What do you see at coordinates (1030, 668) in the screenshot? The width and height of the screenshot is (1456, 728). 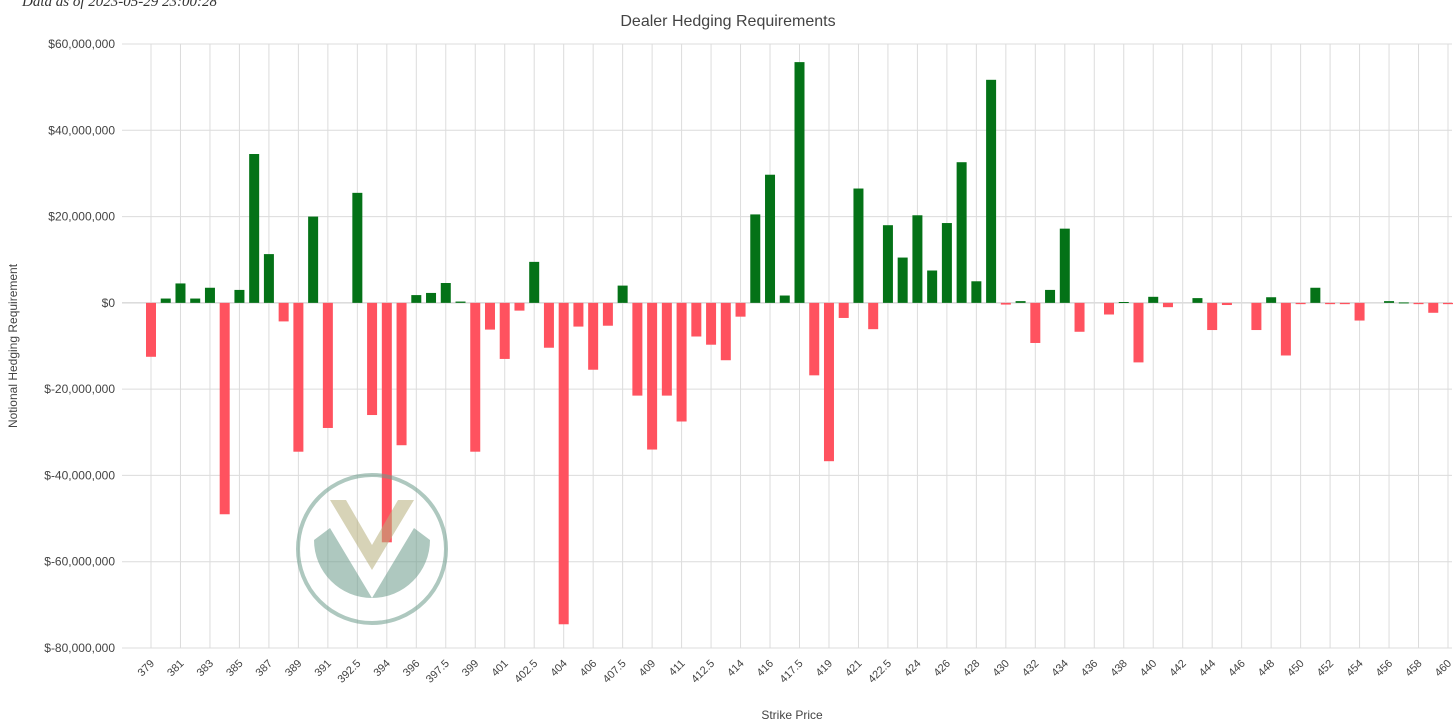 I see `x-tick-label: 432` at bounding box center [1030, 668].